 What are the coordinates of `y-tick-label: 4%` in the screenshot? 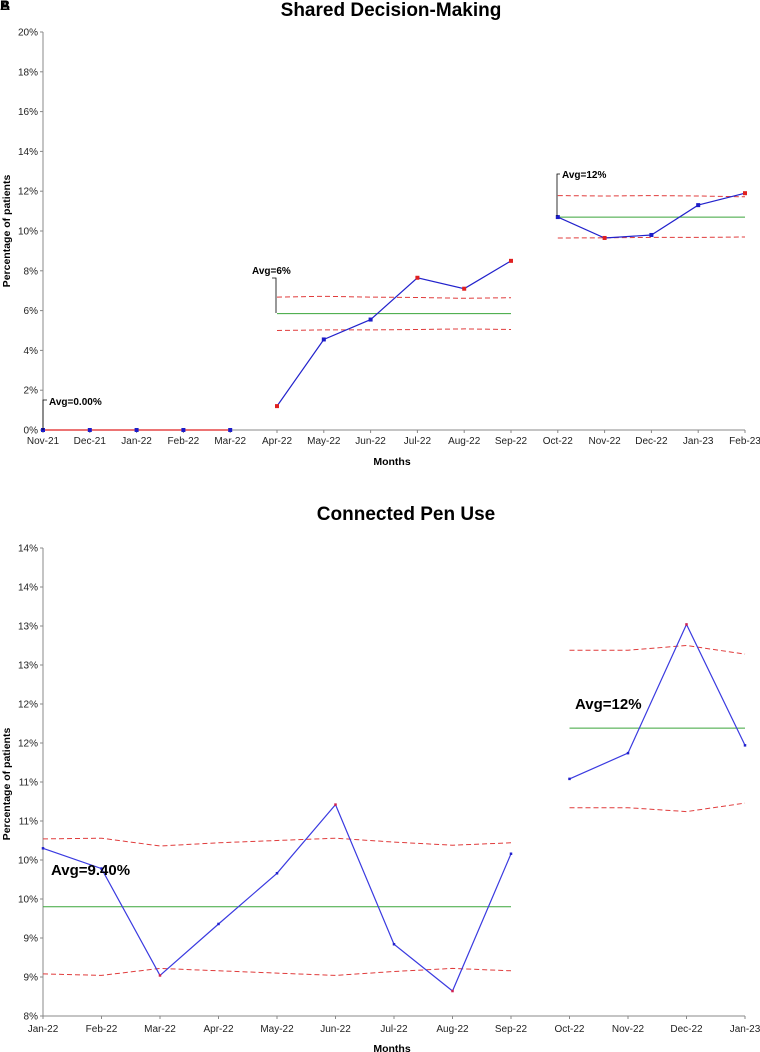 It's located at (31, 351).